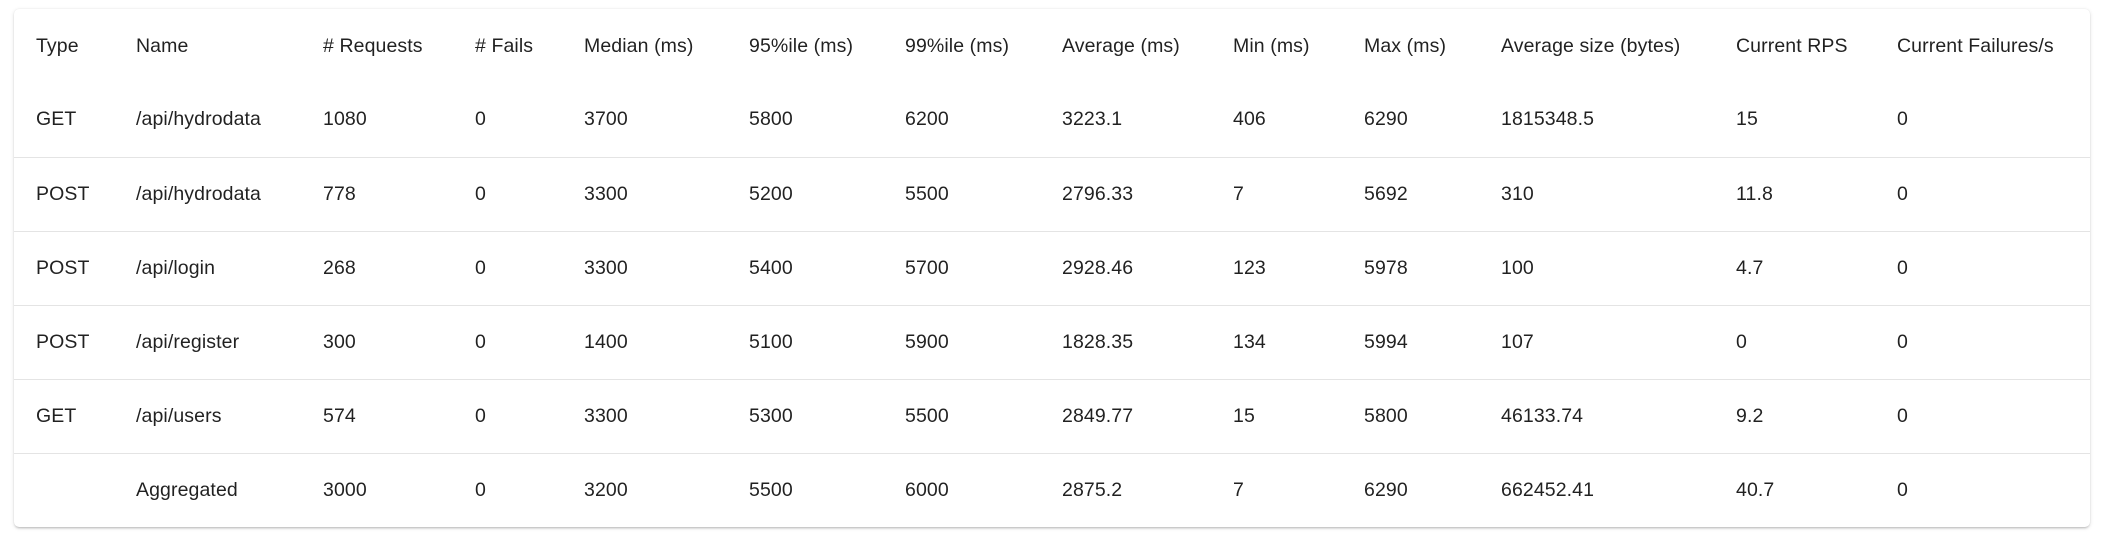  What do you see at coordinates (1098, 415) in the screenshot?
I see `cell-average: 2849.77` at bounding box center [1098, 415].